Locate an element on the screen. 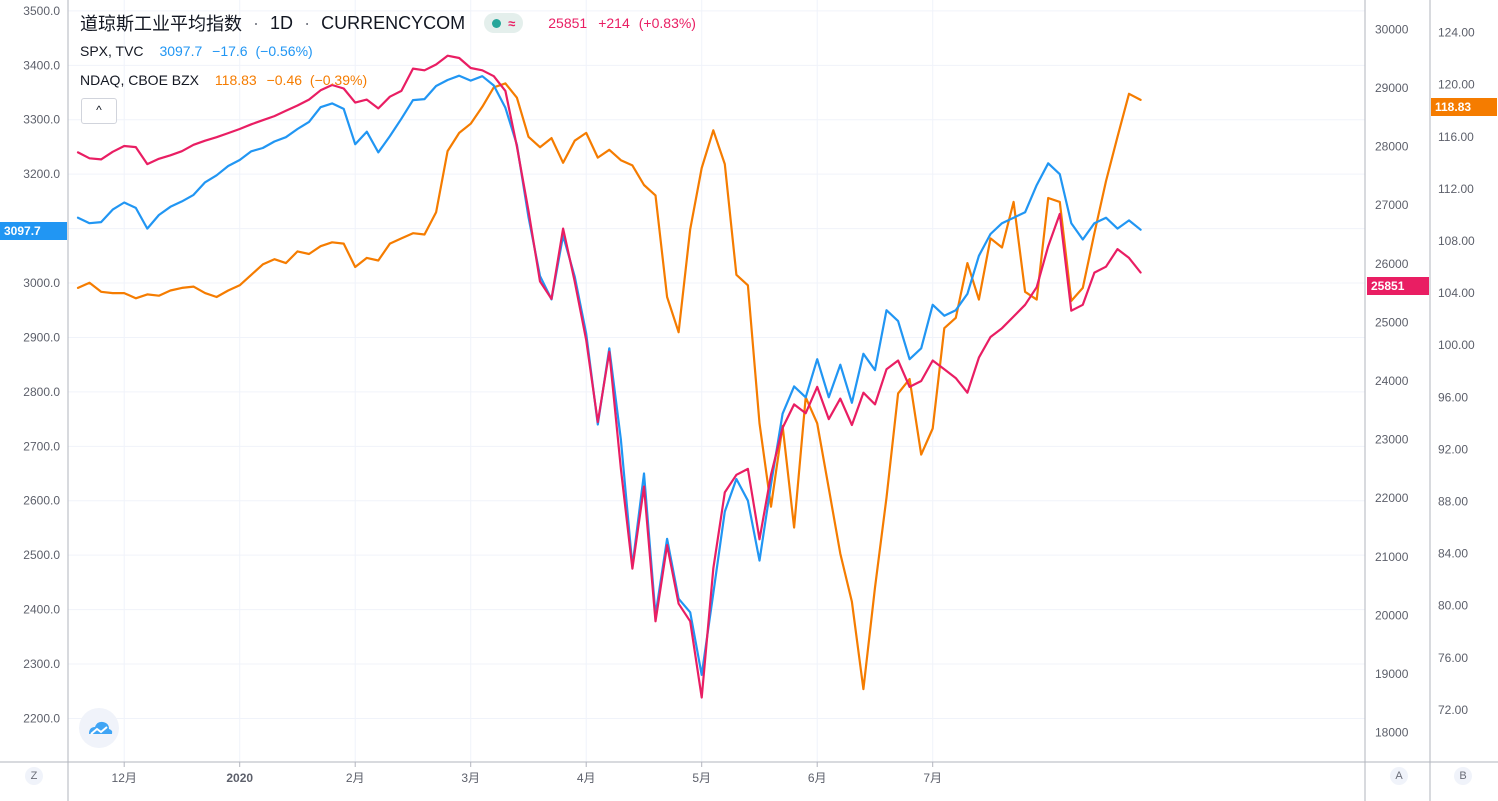  right-axis-2-tick-label: 96.00 is located at coordinates (1453, 397).